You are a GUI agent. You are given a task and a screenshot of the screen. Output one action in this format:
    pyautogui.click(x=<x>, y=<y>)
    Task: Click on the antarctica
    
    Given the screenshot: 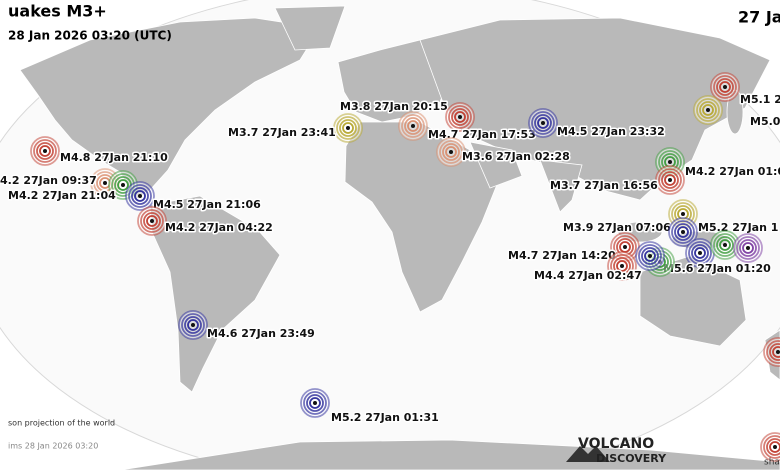 What is the action you would take?
    pyautogui.click(x=449, y=454)
    